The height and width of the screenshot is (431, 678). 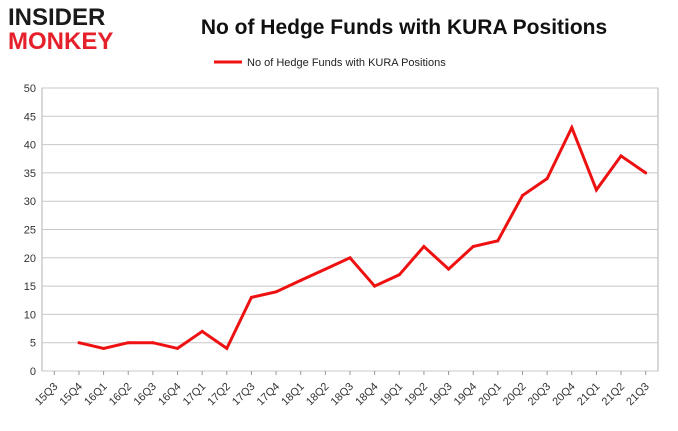 I want to click on x-tick-label: 19Q1, so click(x=392, y=395).